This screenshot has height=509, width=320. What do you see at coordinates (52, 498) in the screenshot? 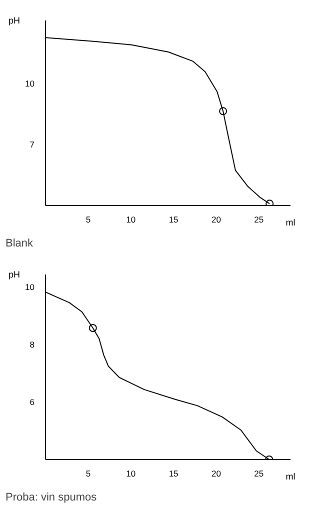
I see `text: Proba: vin spumos` at bounding box center [52, 498].